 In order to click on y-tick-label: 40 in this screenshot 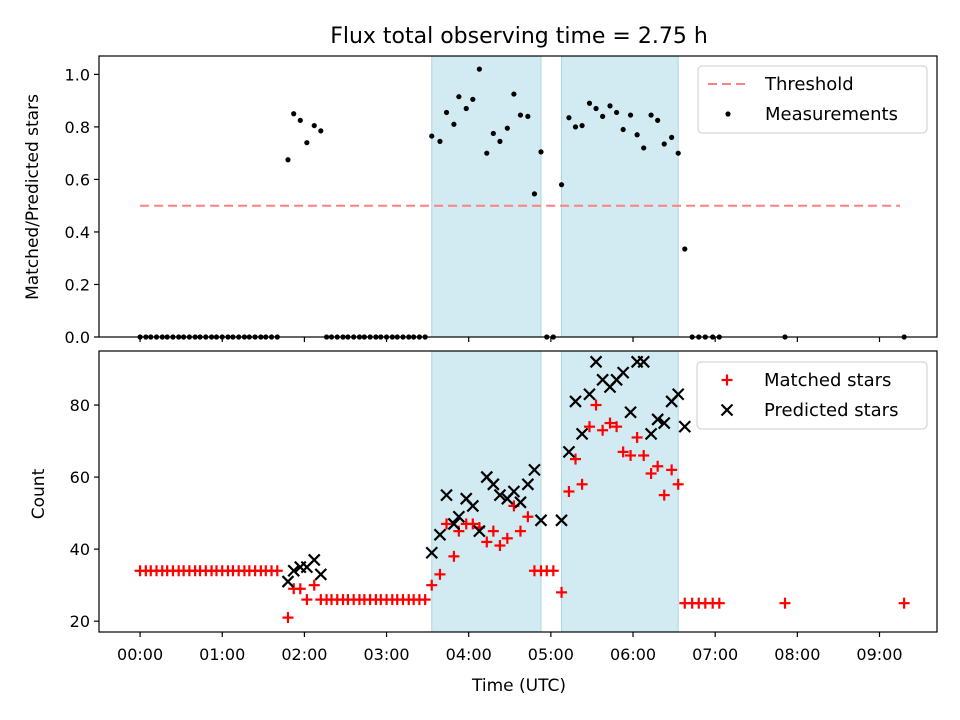, I will do `click(80, 549)`.